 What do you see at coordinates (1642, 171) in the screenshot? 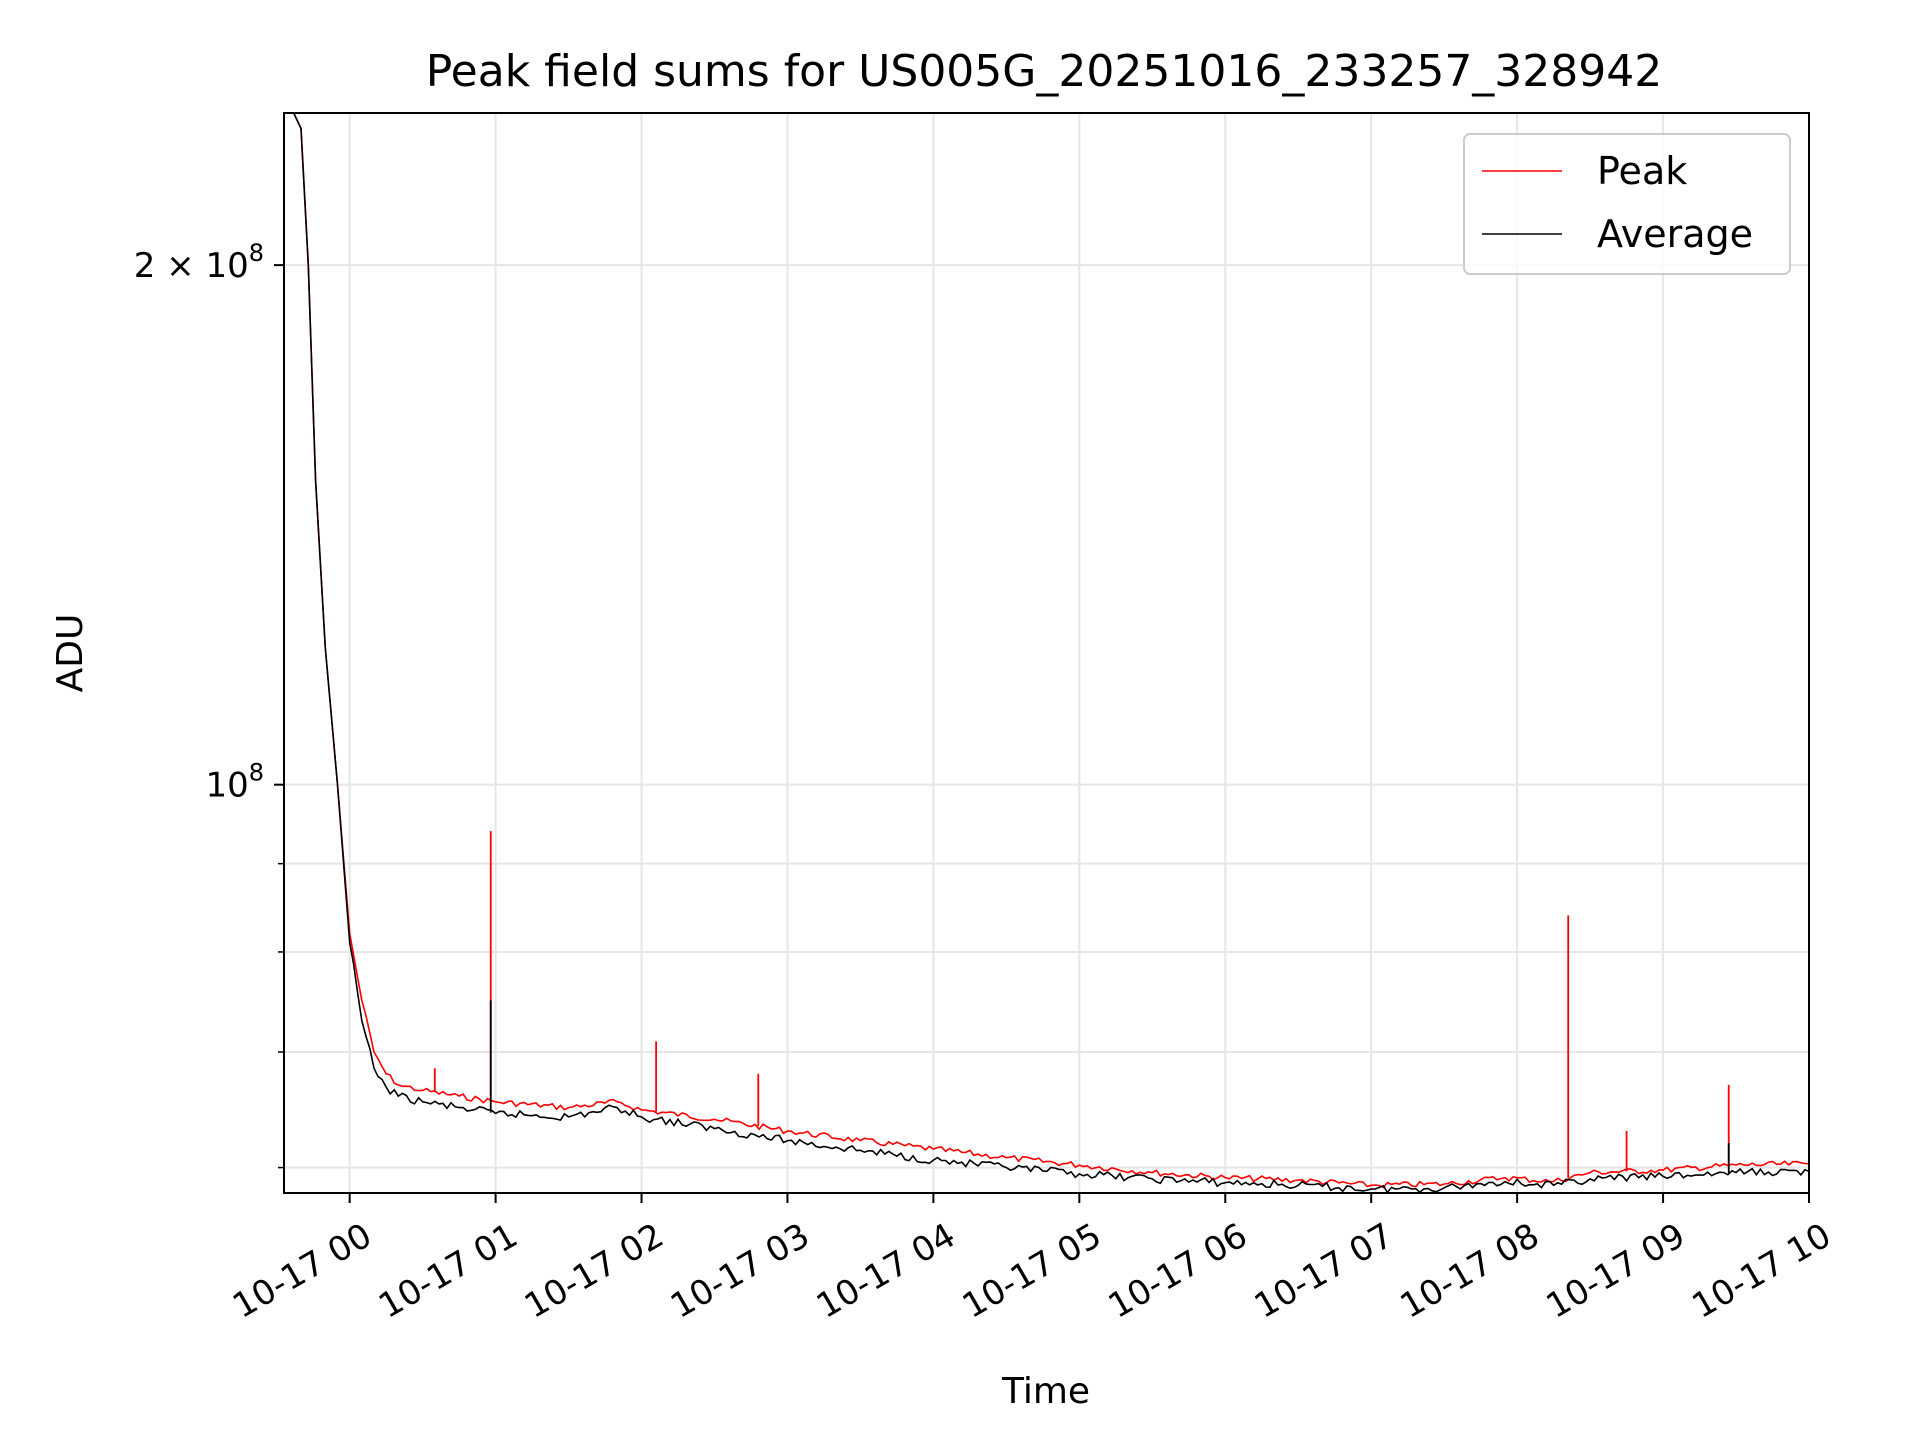
I see `legend-label: Peak` at bounding box center [1642, 171].